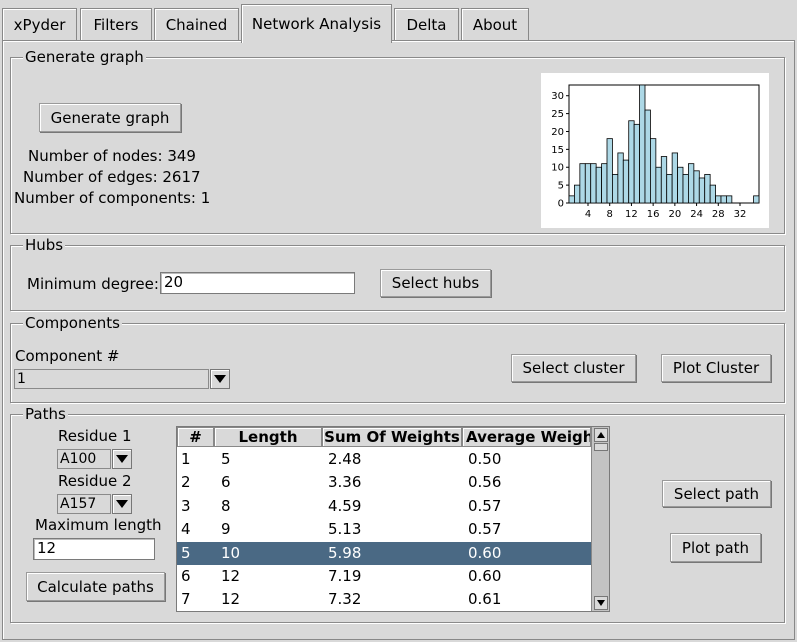  Describe the element at coordinates (740, 214) in the screenshot. I see `x-tick-label: 32` at that location.